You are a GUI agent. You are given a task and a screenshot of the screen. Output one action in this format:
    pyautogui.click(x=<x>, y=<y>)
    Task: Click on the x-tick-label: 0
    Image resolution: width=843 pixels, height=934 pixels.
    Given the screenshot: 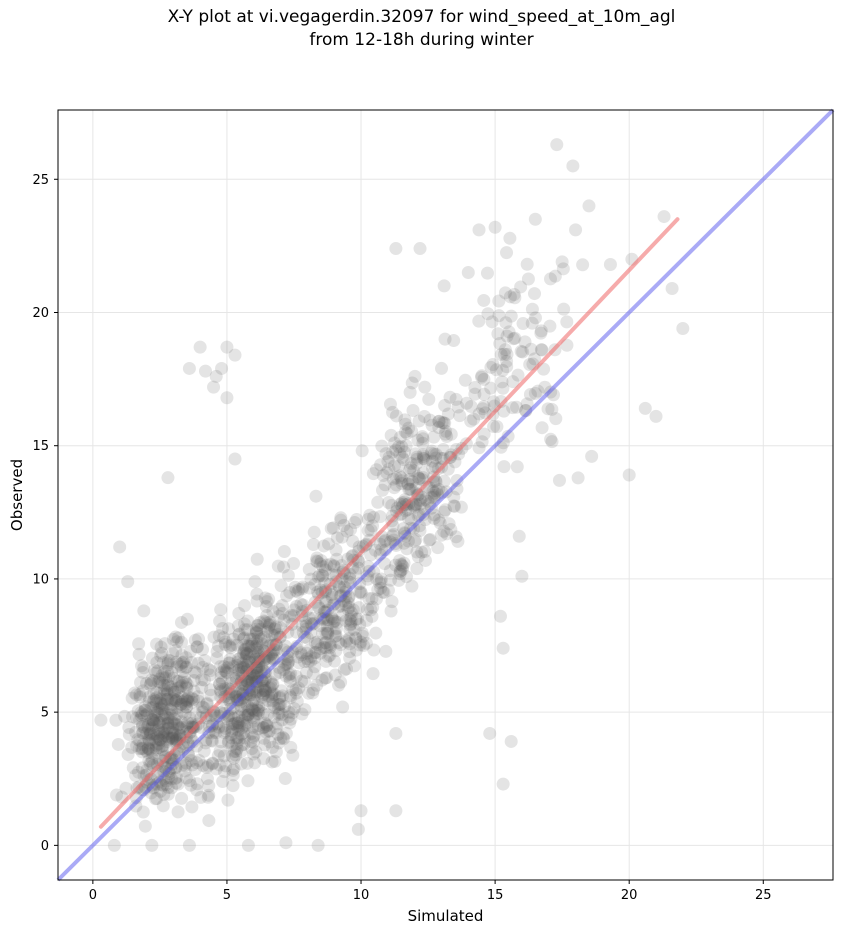 What is the action you would take?
    pyautogui.click(x=93, y=895)
    